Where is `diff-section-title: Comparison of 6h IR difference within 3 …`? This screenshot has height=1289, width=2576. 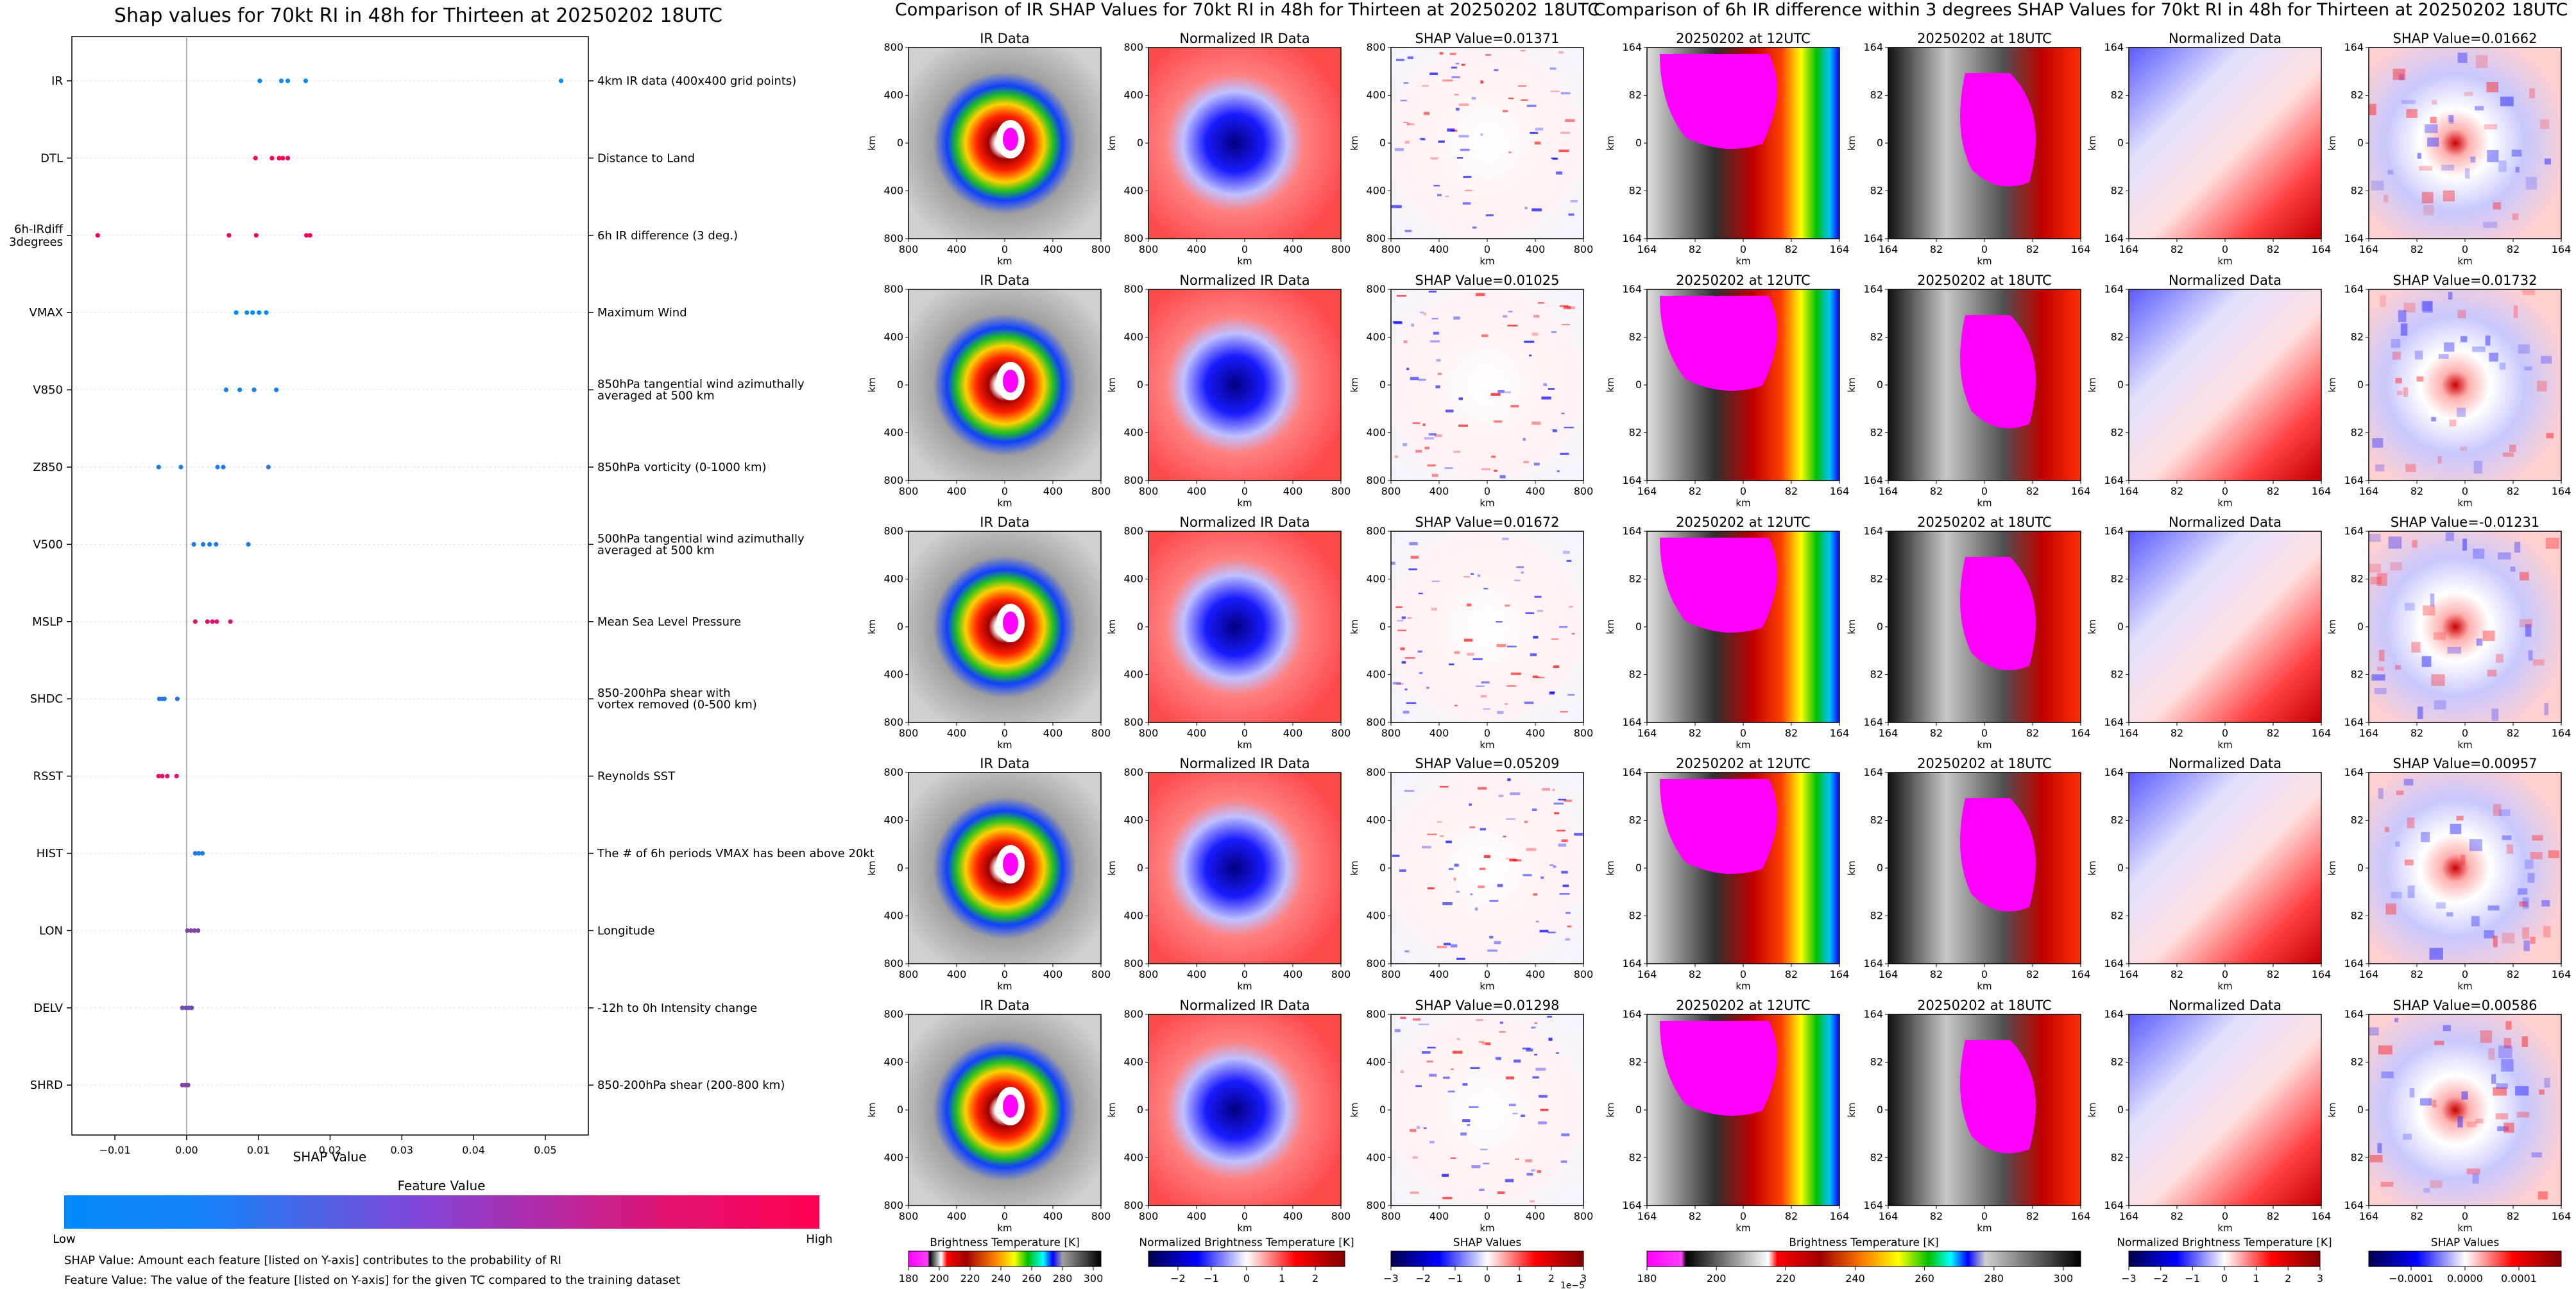
diff-section-title: Comparison of 6h IR difference within 3 … is located at coordinates (2081, 10).